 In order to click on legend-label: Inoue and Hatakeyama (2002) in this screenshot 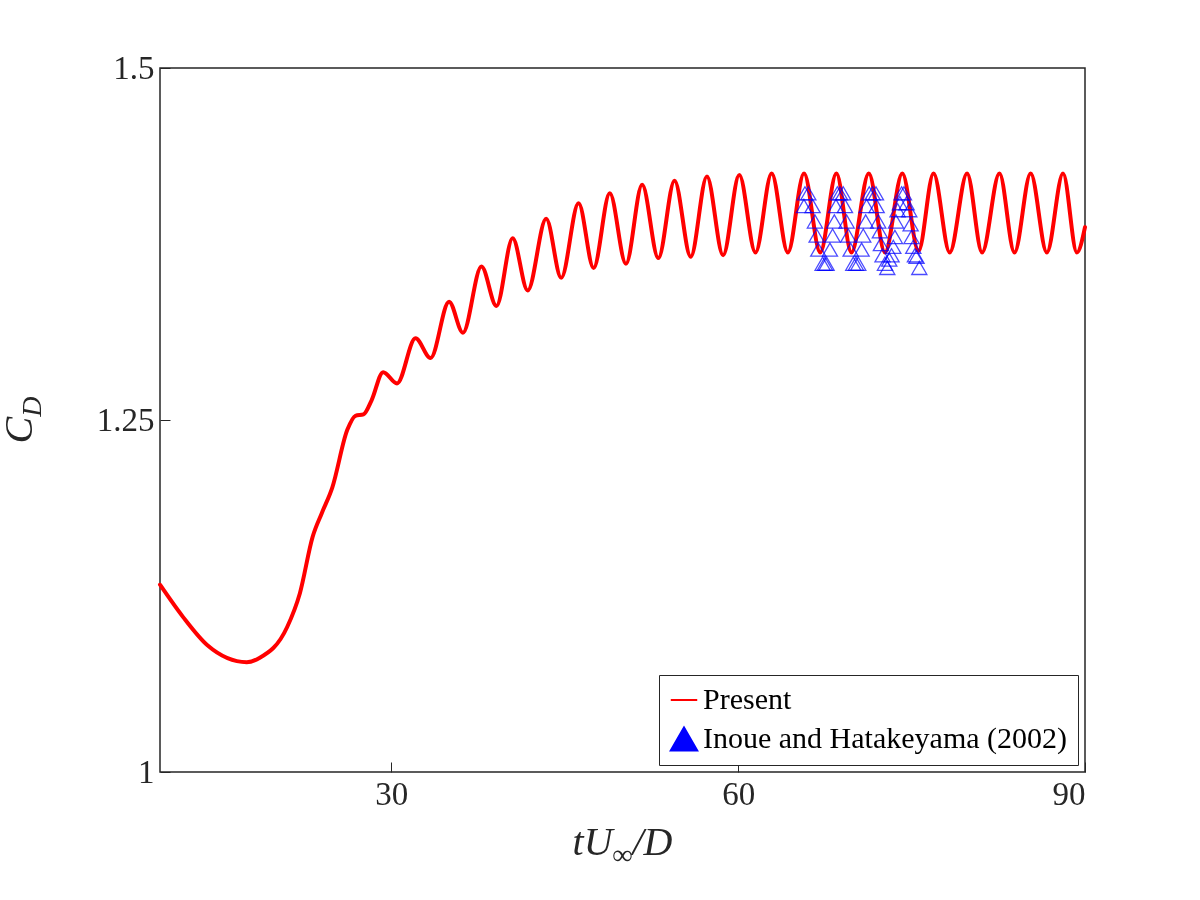, I will do `click(885, 738)`.